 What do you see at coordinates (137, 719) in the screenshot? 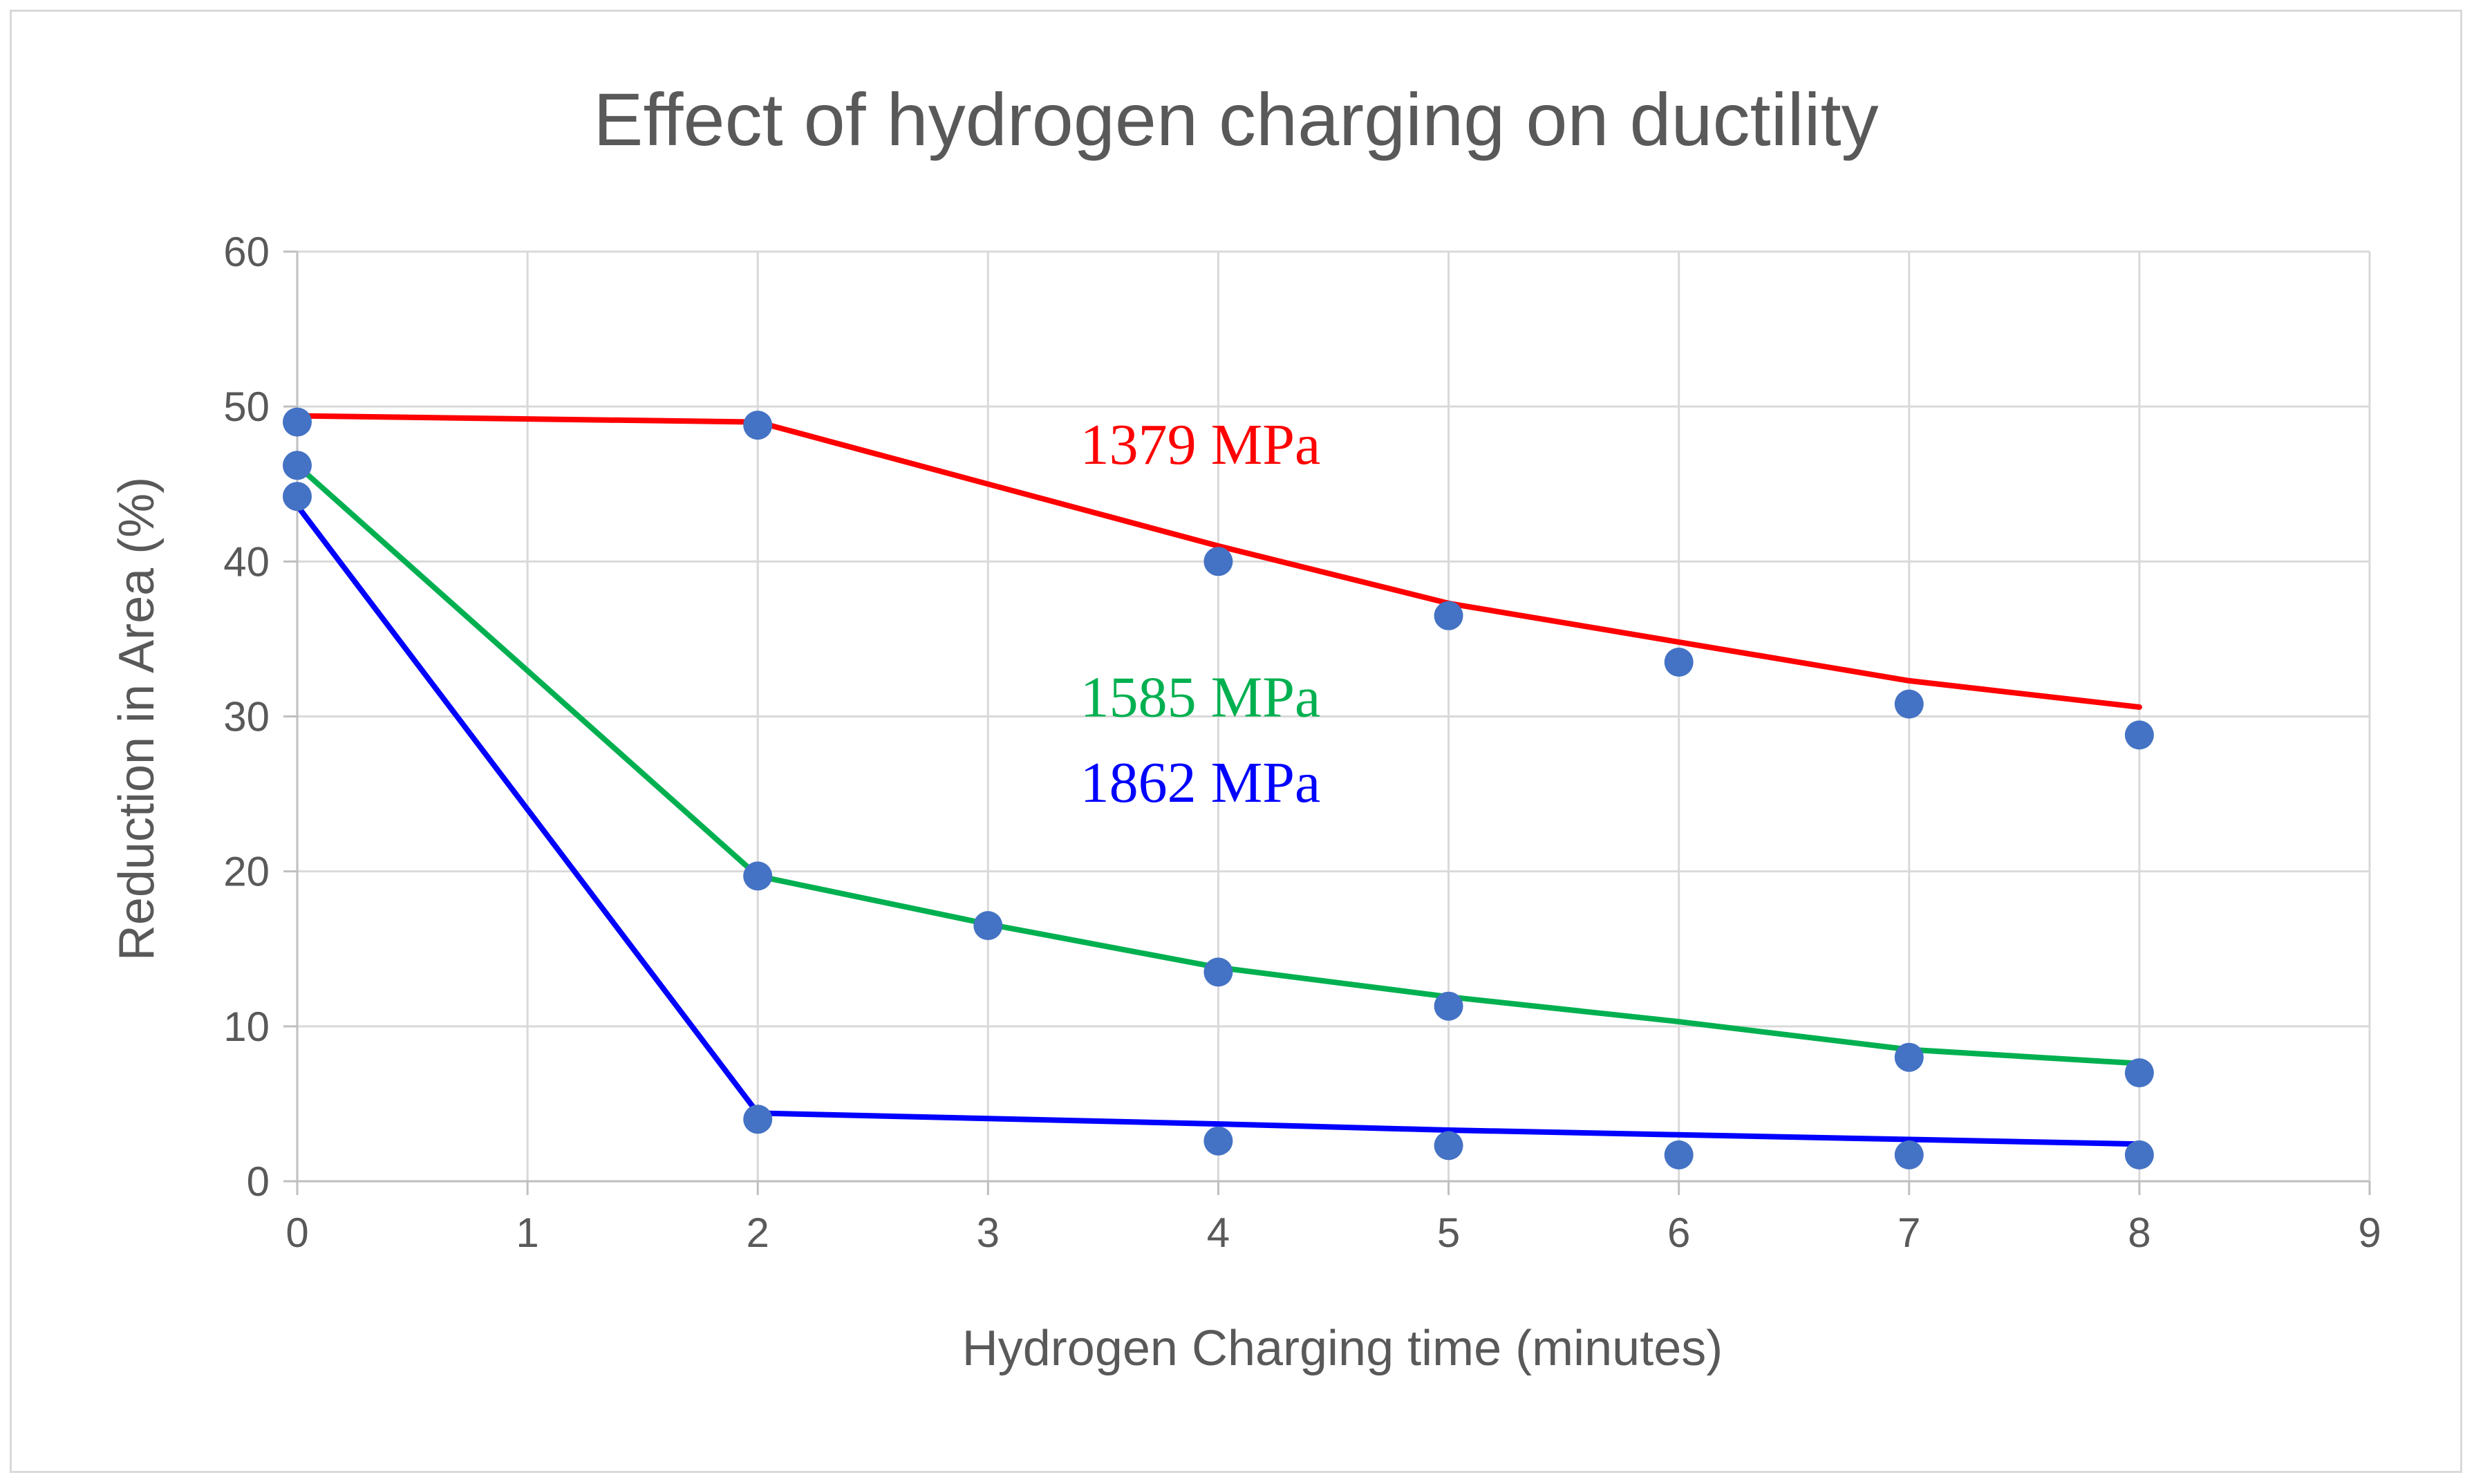
I see `y-axis-label: Reduction in Area (%)` at bounding box center [137, 719].